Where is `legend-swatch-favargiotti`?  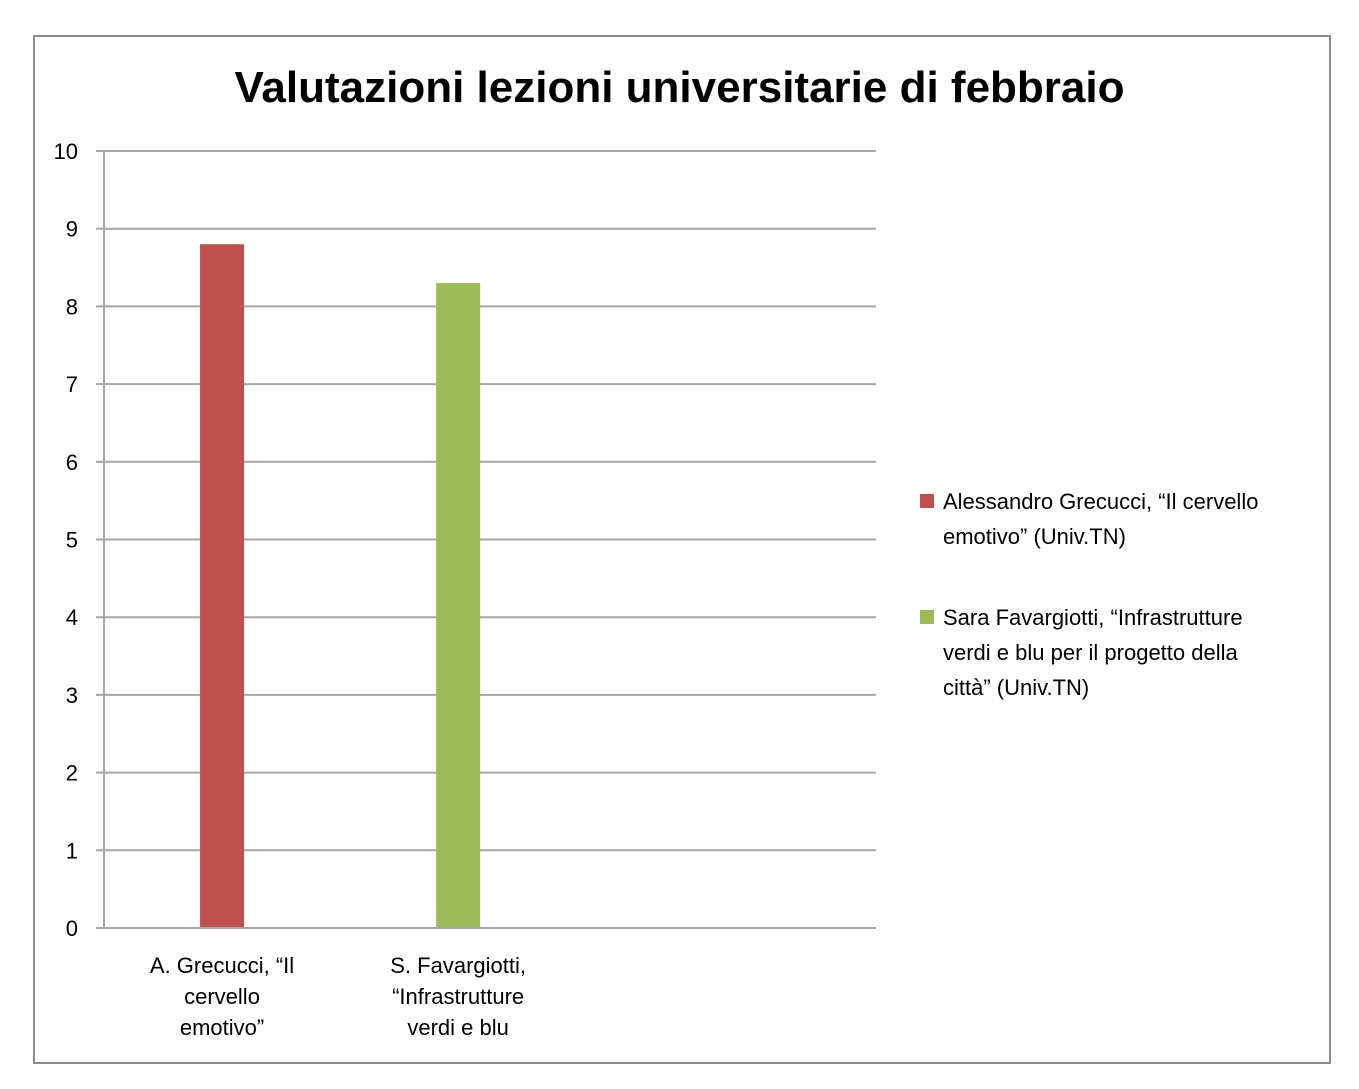
legend-swatch-favargiotti is located at coordinates (927, 617).